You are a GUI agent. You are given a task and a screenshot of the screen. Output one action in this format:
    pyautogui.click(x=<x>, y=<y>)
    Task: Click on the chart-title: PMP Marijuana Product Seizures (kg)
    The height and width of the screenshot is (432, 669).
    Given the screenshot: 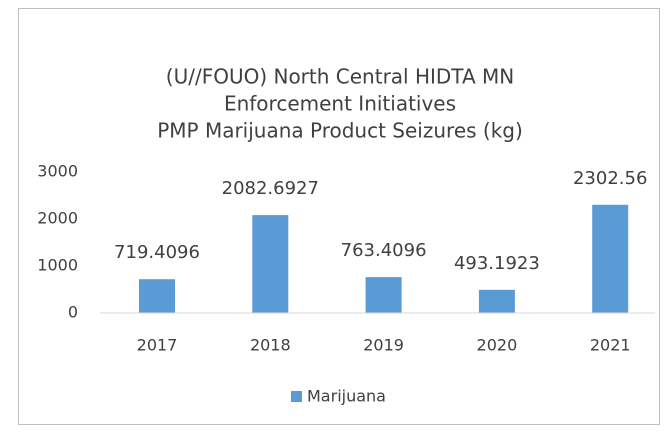 What is the action you would take?
    pyautogui.click(x=340, y=131)
    